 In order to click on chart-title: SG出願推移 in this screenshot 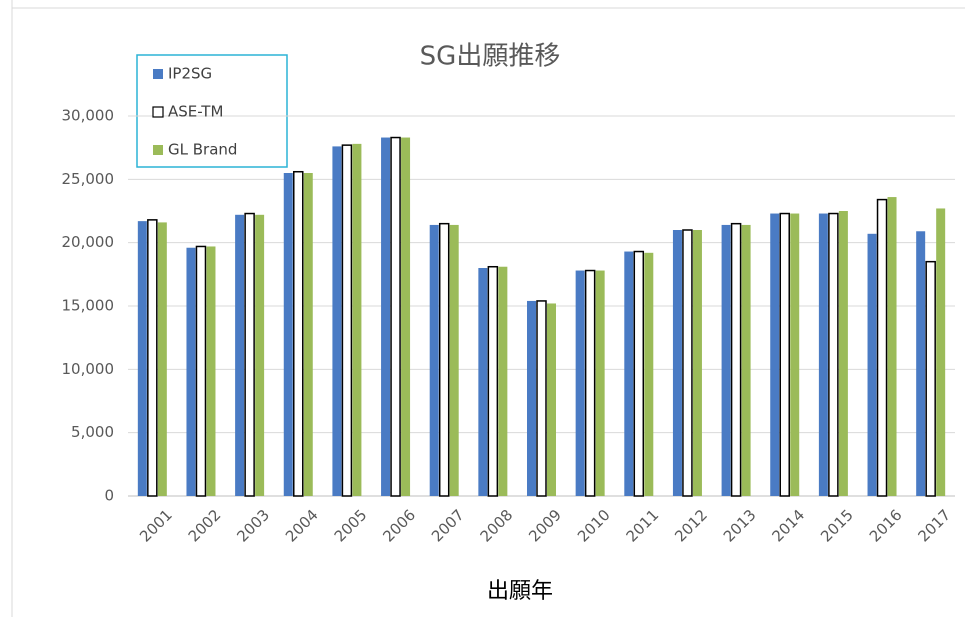, I will do `click(490, 57)`.